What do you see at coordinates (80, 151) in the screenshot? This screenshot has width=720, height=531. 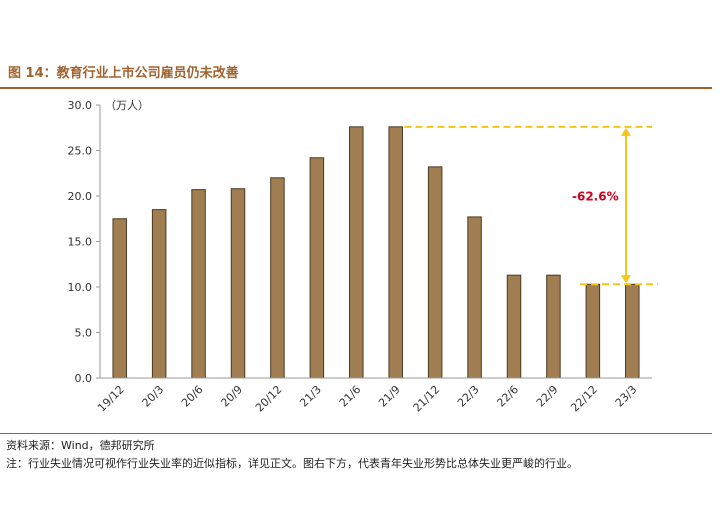 I see `y-tick-label: 25.0` at bounding box center [80, 151].